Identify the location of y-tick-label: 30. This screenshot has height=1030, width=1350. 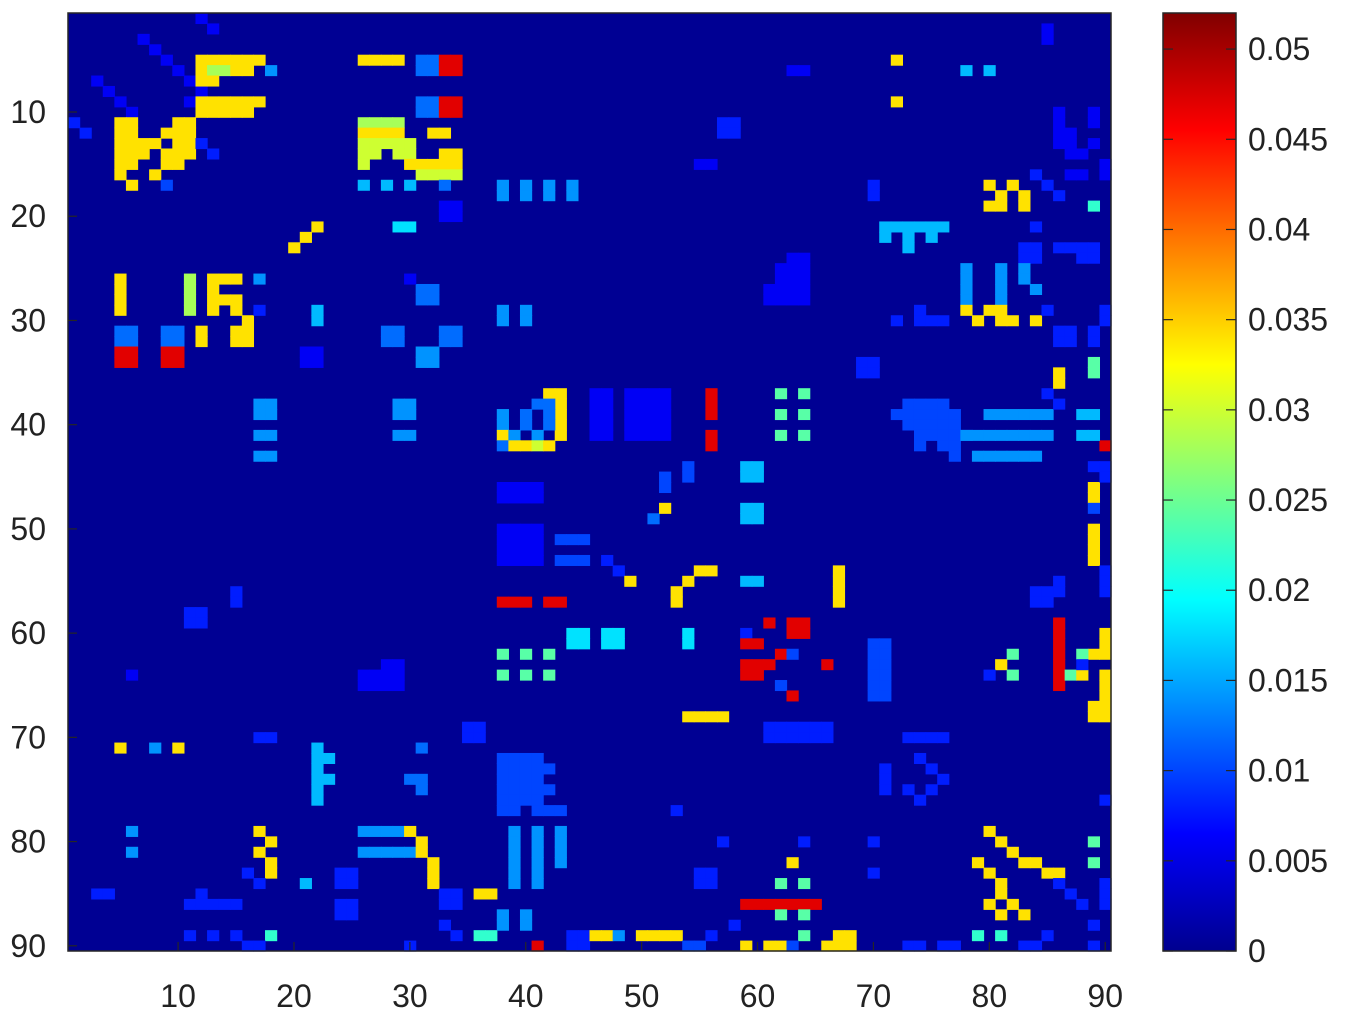
(28, 320).